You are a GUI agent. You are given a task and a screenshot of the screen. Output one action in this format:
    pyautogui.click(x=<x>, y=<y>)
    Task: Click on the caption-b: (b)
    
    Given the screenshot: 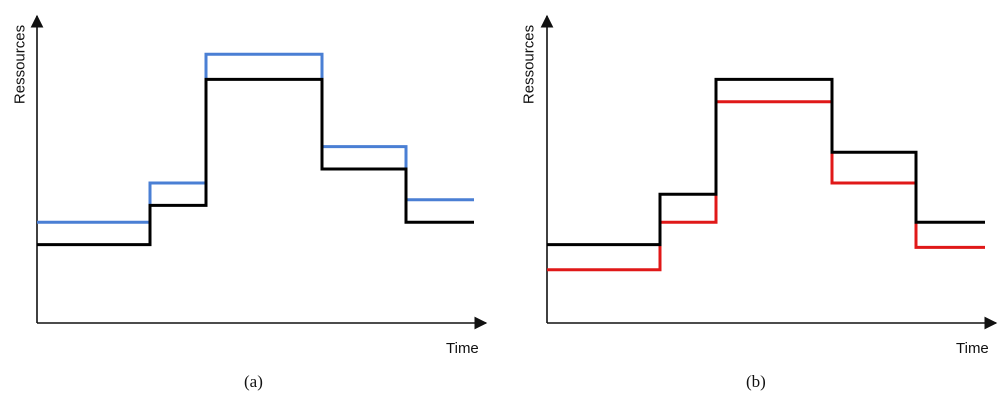 What is the action you would take?
    pyautogui.click(x=756, y=381)
    